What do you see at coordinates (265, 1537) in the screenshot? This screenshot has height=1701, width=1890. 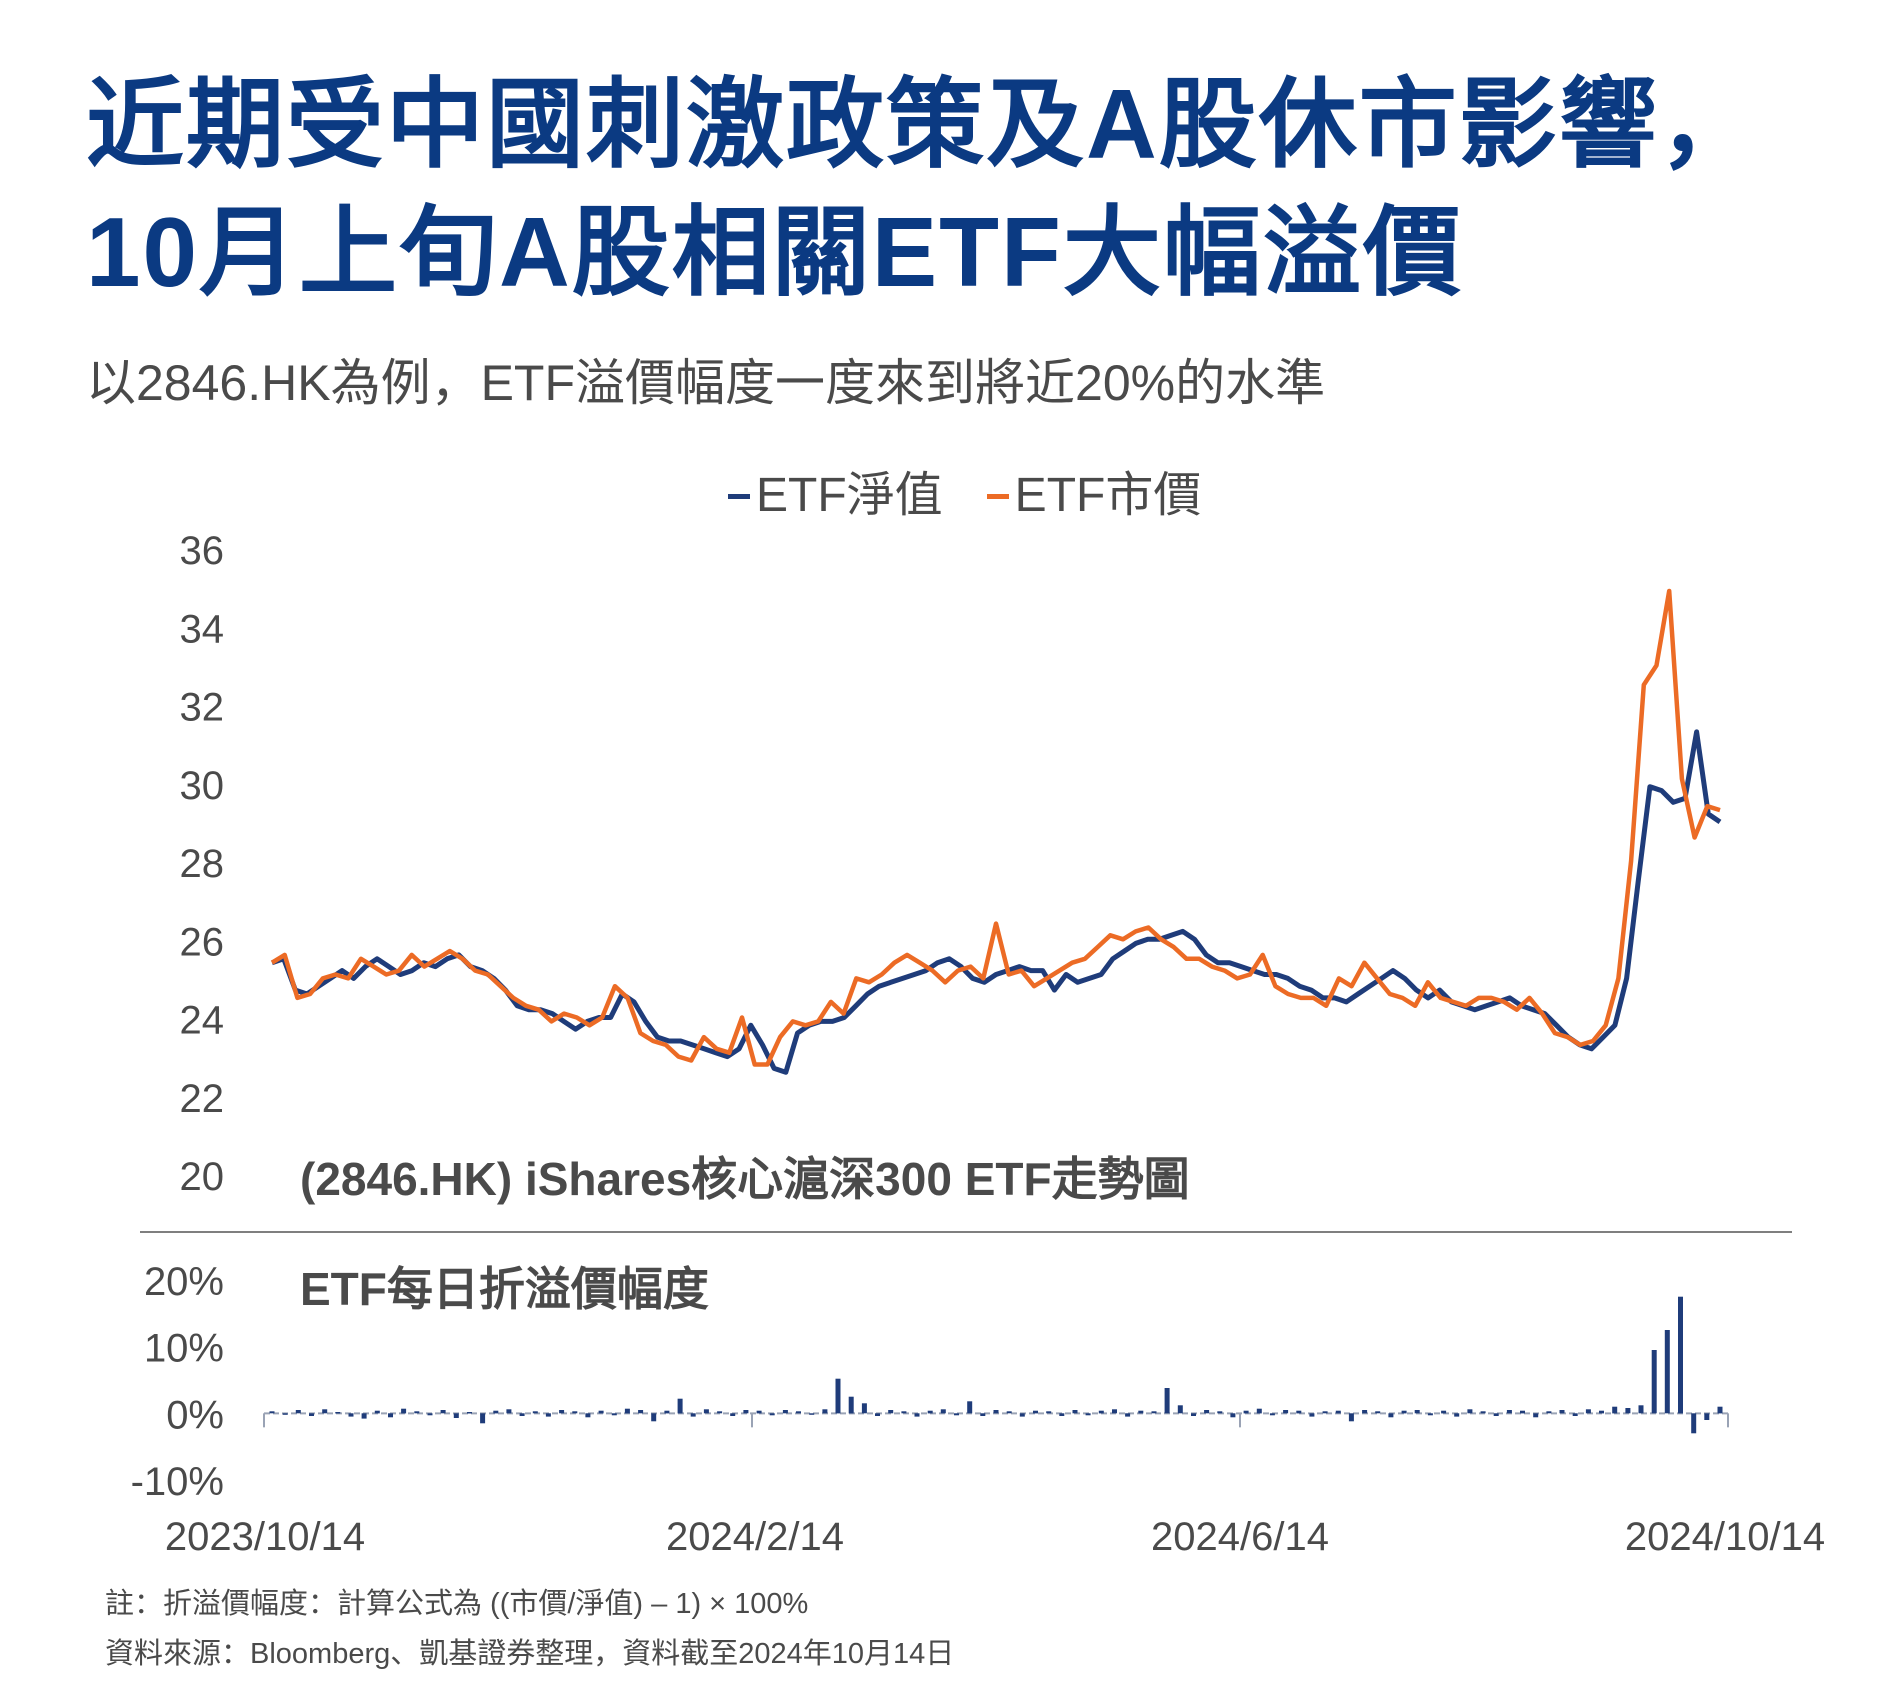 I see `x-tick-label: 2023/10/14` at bounding box center [265, 1537].